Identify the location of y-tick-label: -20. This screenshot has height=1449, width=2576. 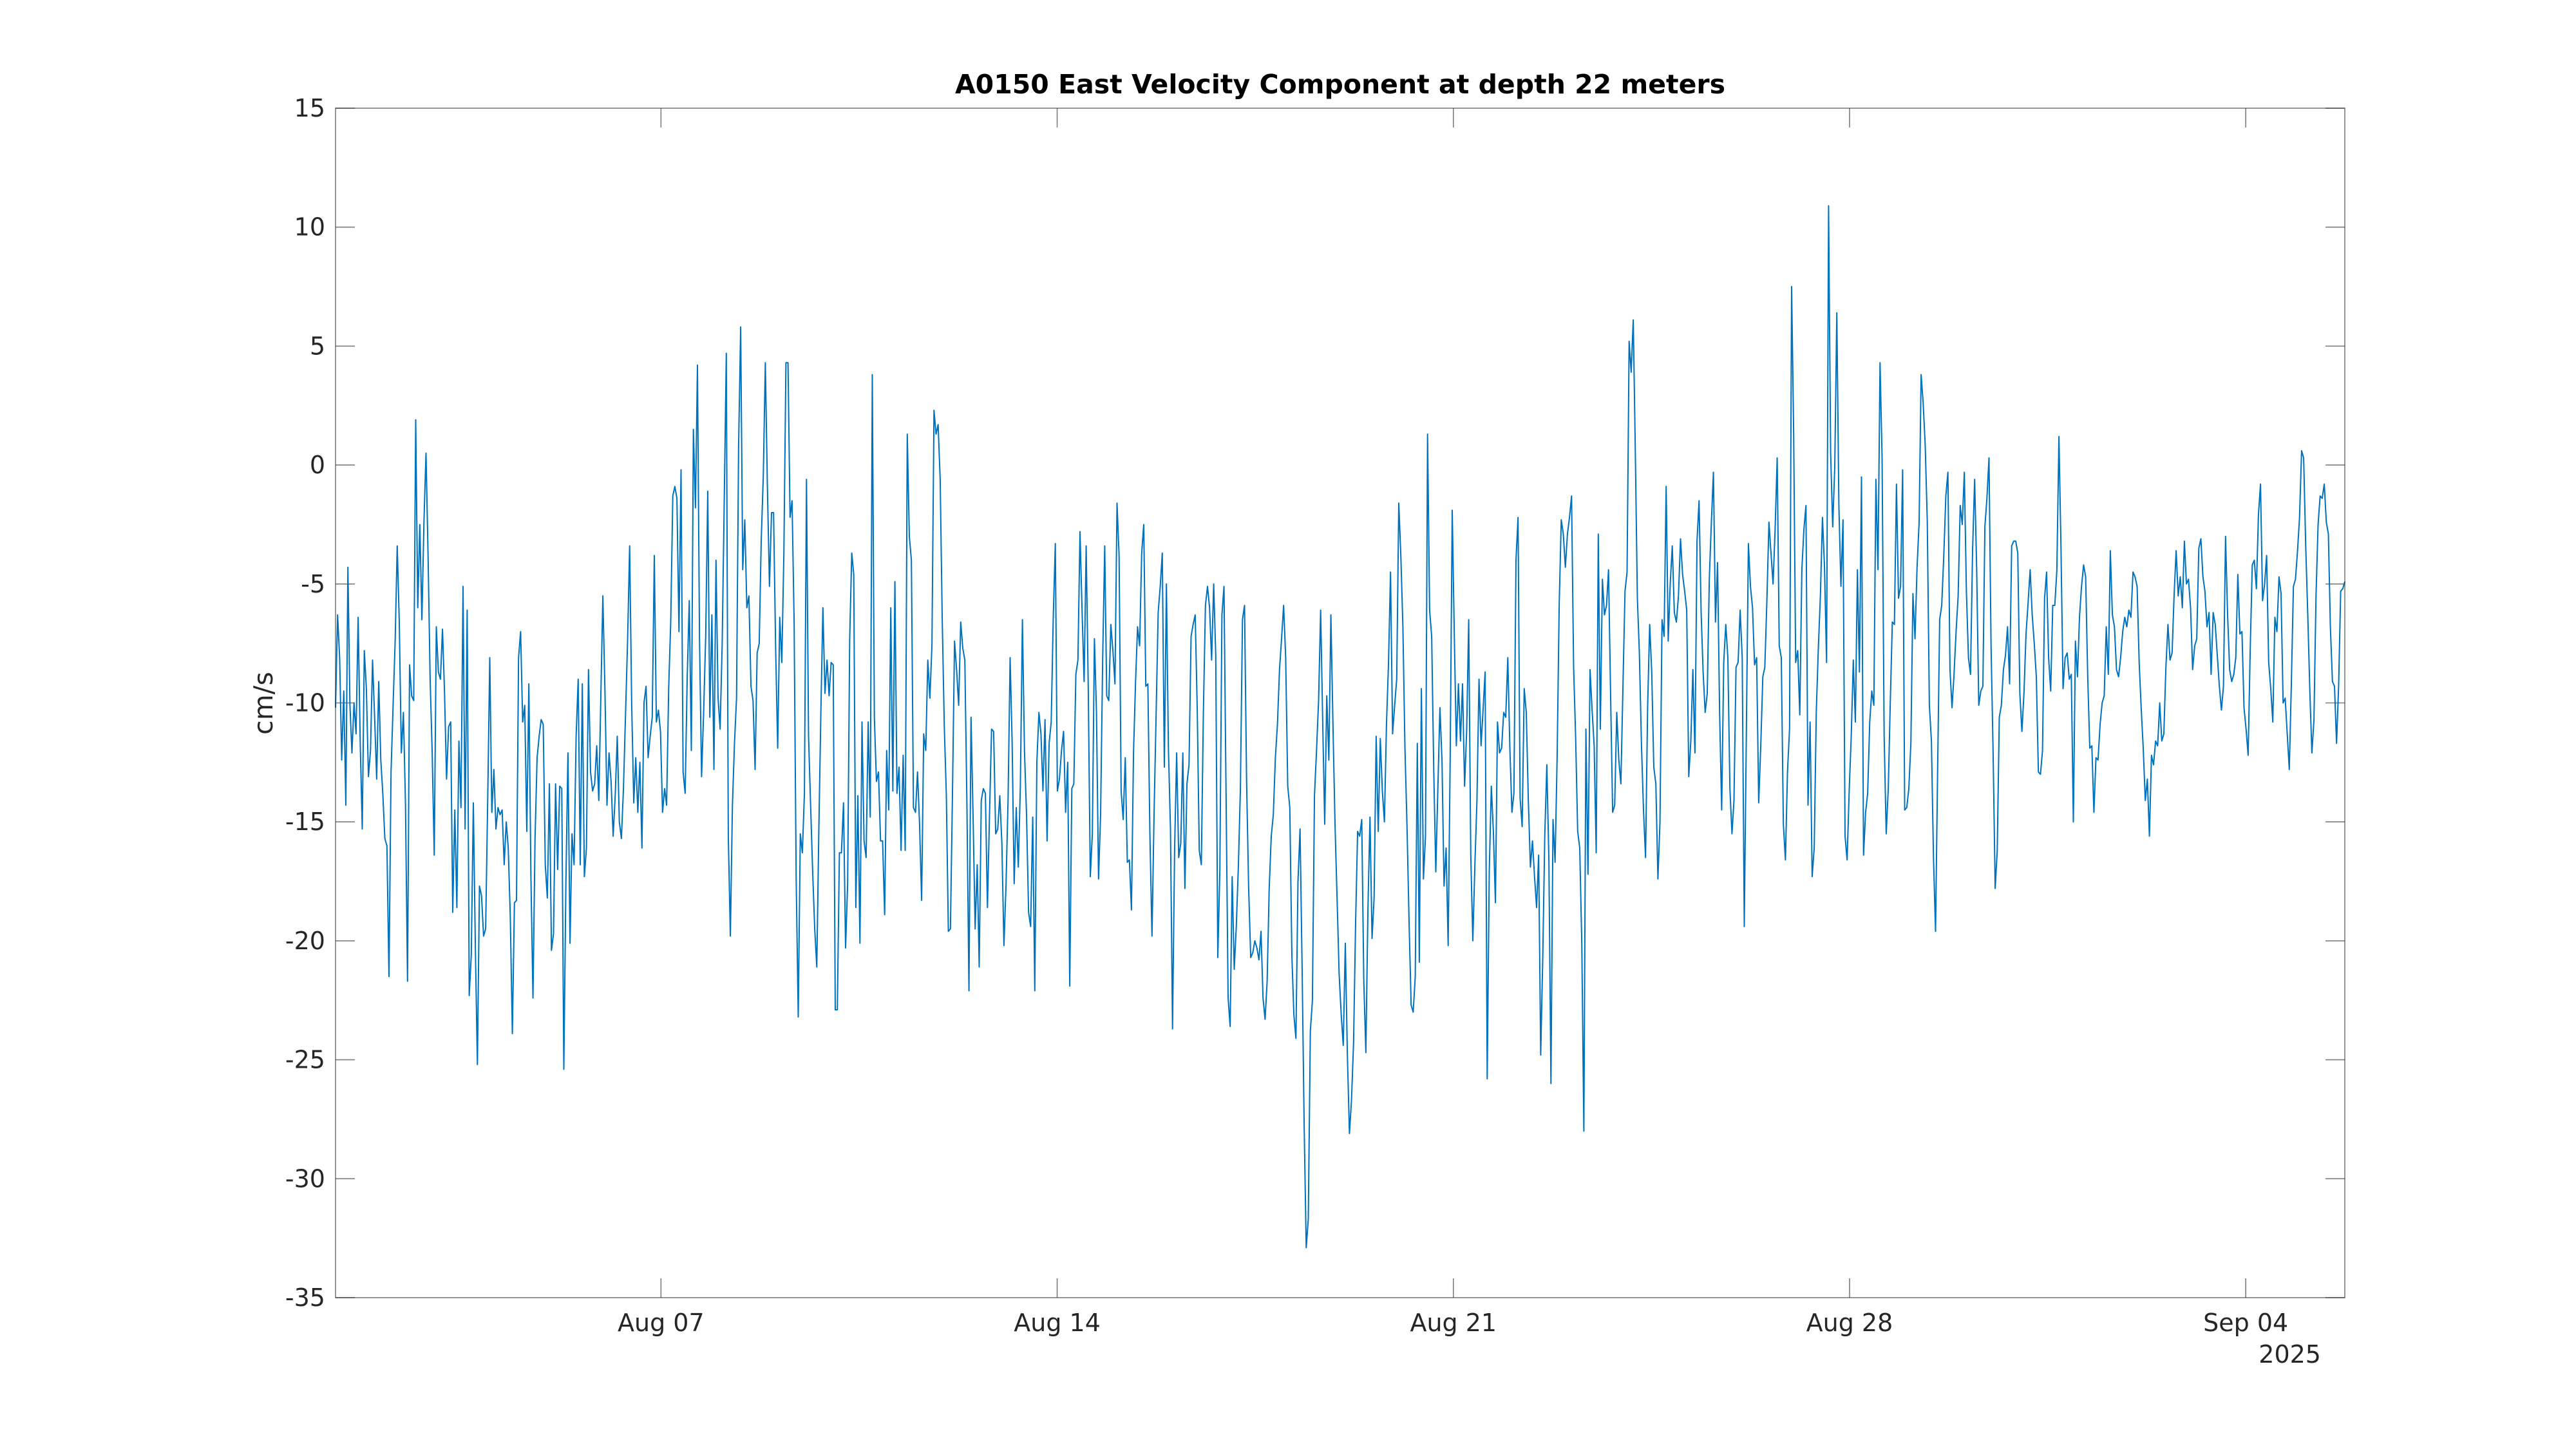
(305, 941).